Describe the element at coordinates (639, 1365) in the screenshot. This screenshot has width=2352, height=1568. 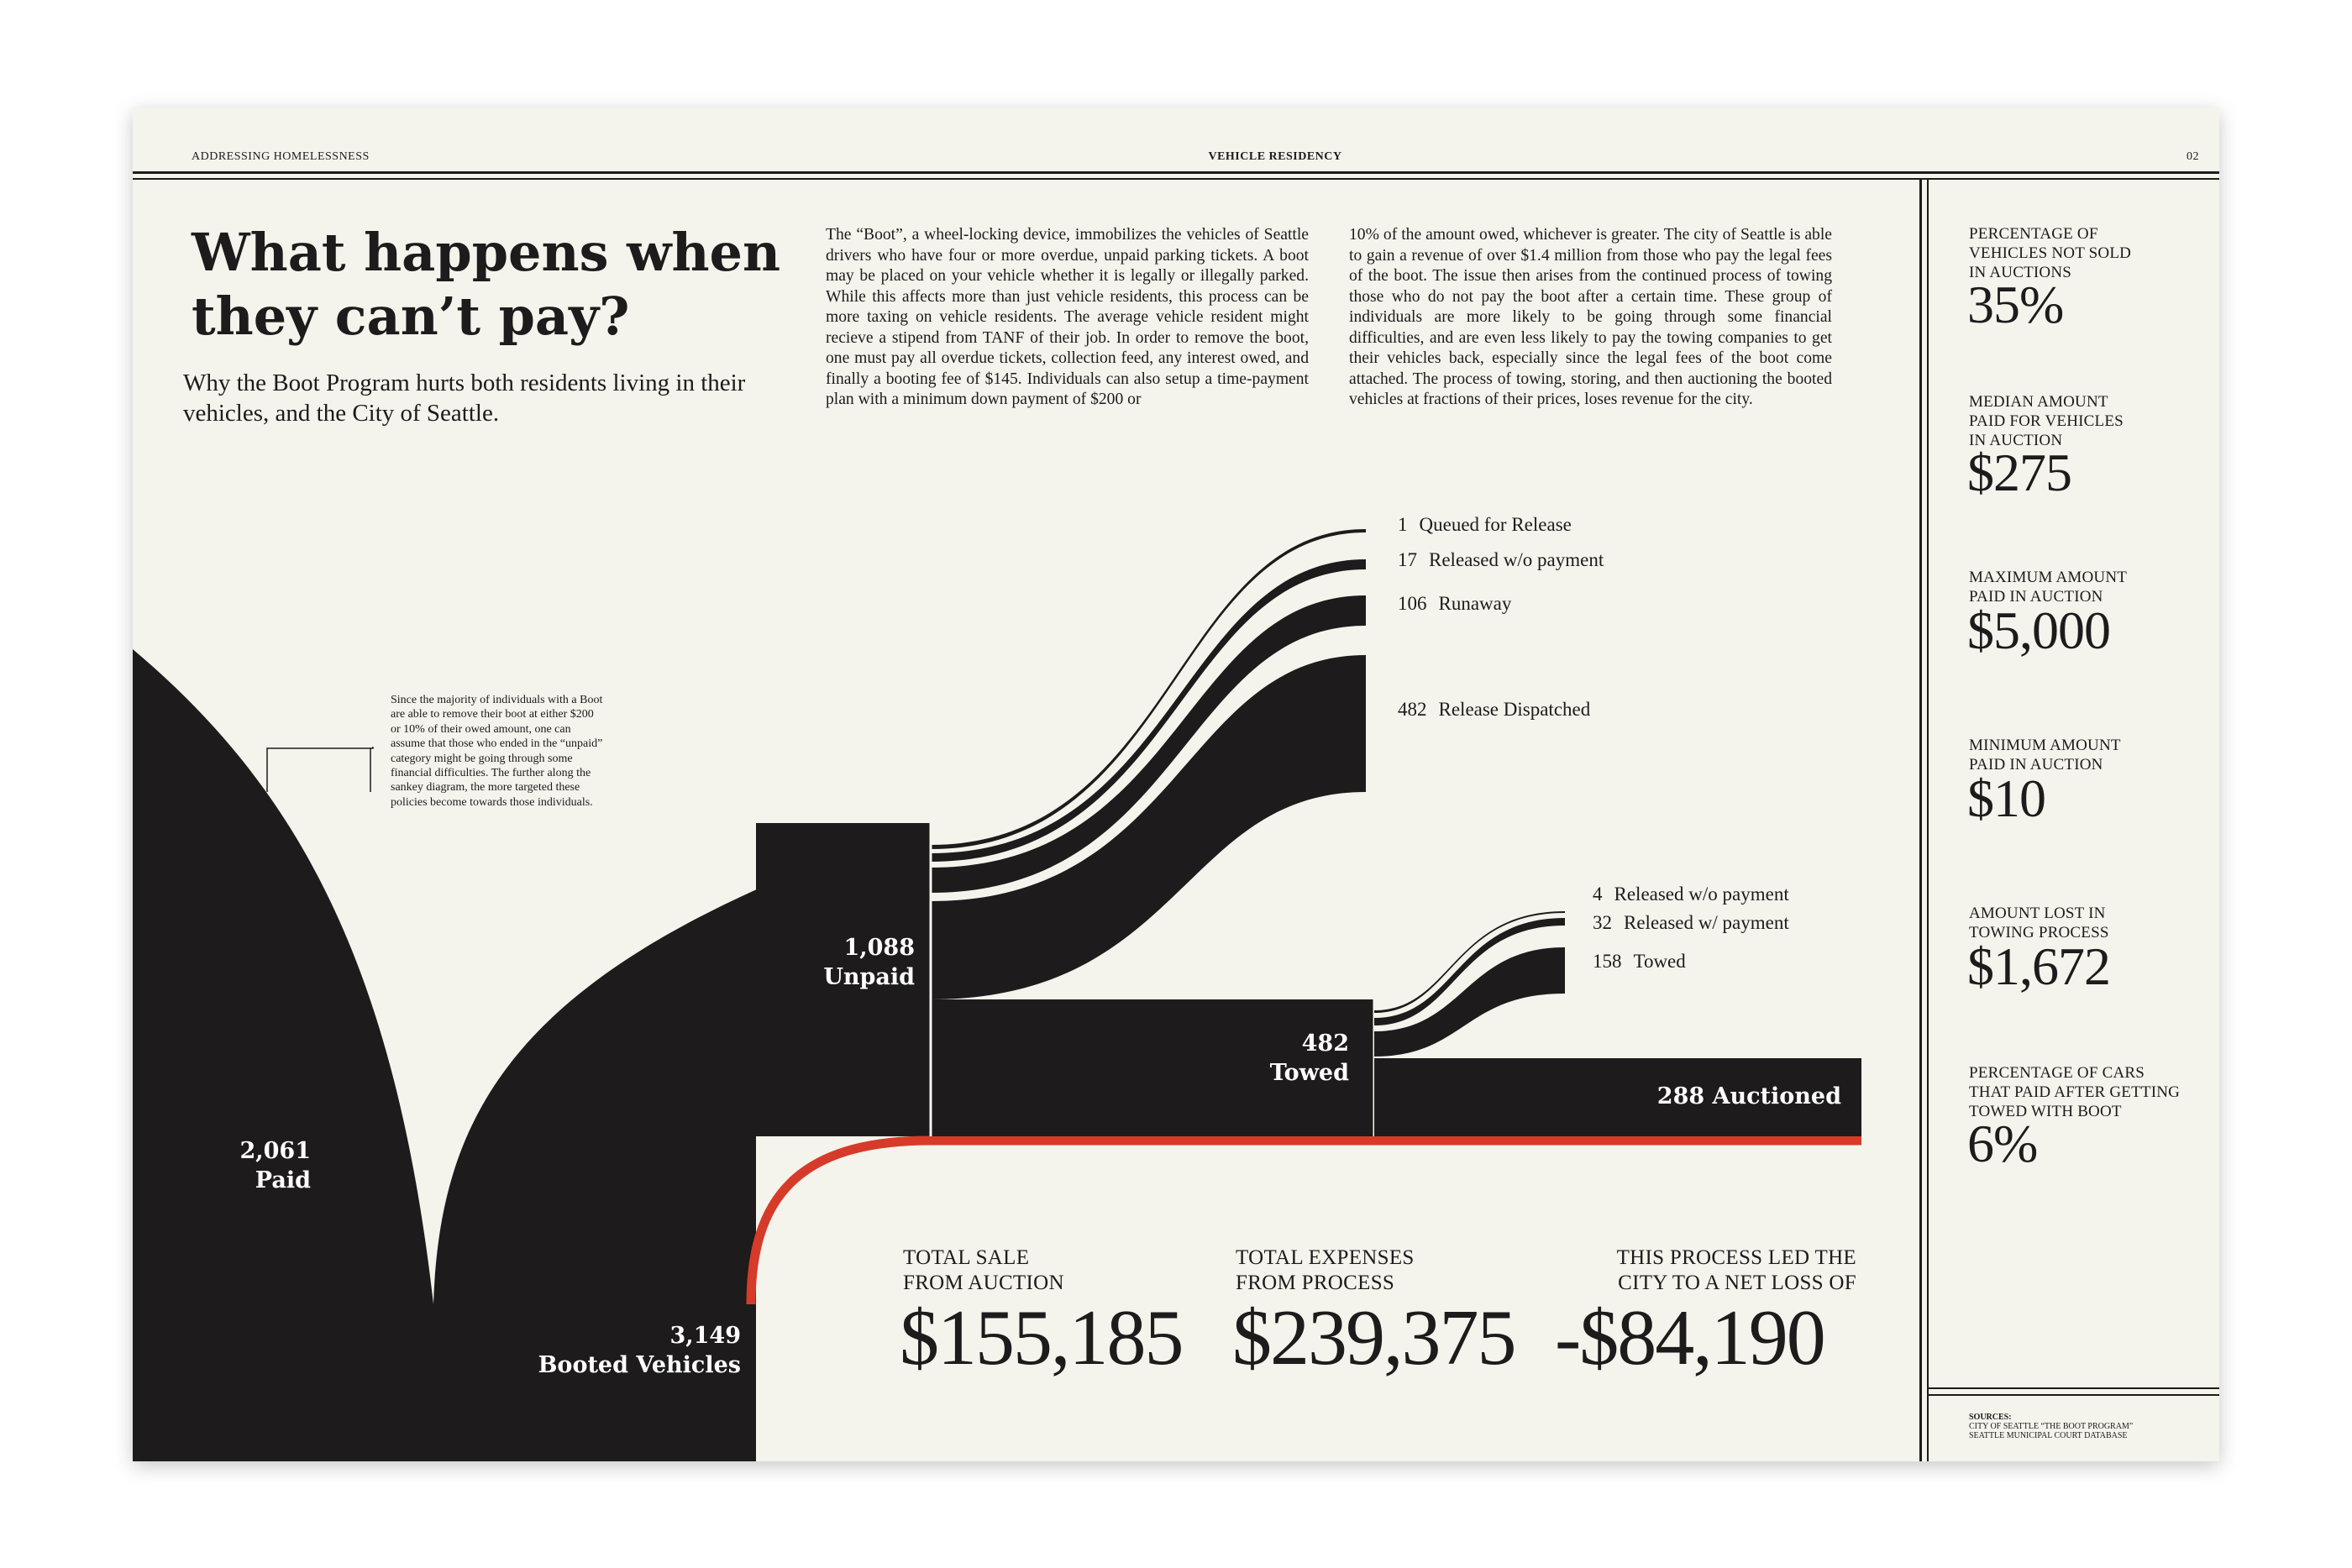
I see `booted-label: Booted Vehicles` at that location.